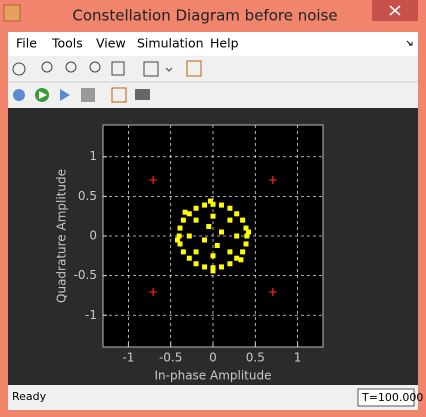 This screenshot has width=426, height=417. What do you see at coordinates (170, 43) in the screenshot?
I see `menu-item: Simulation` at bounding box center [170, 43].